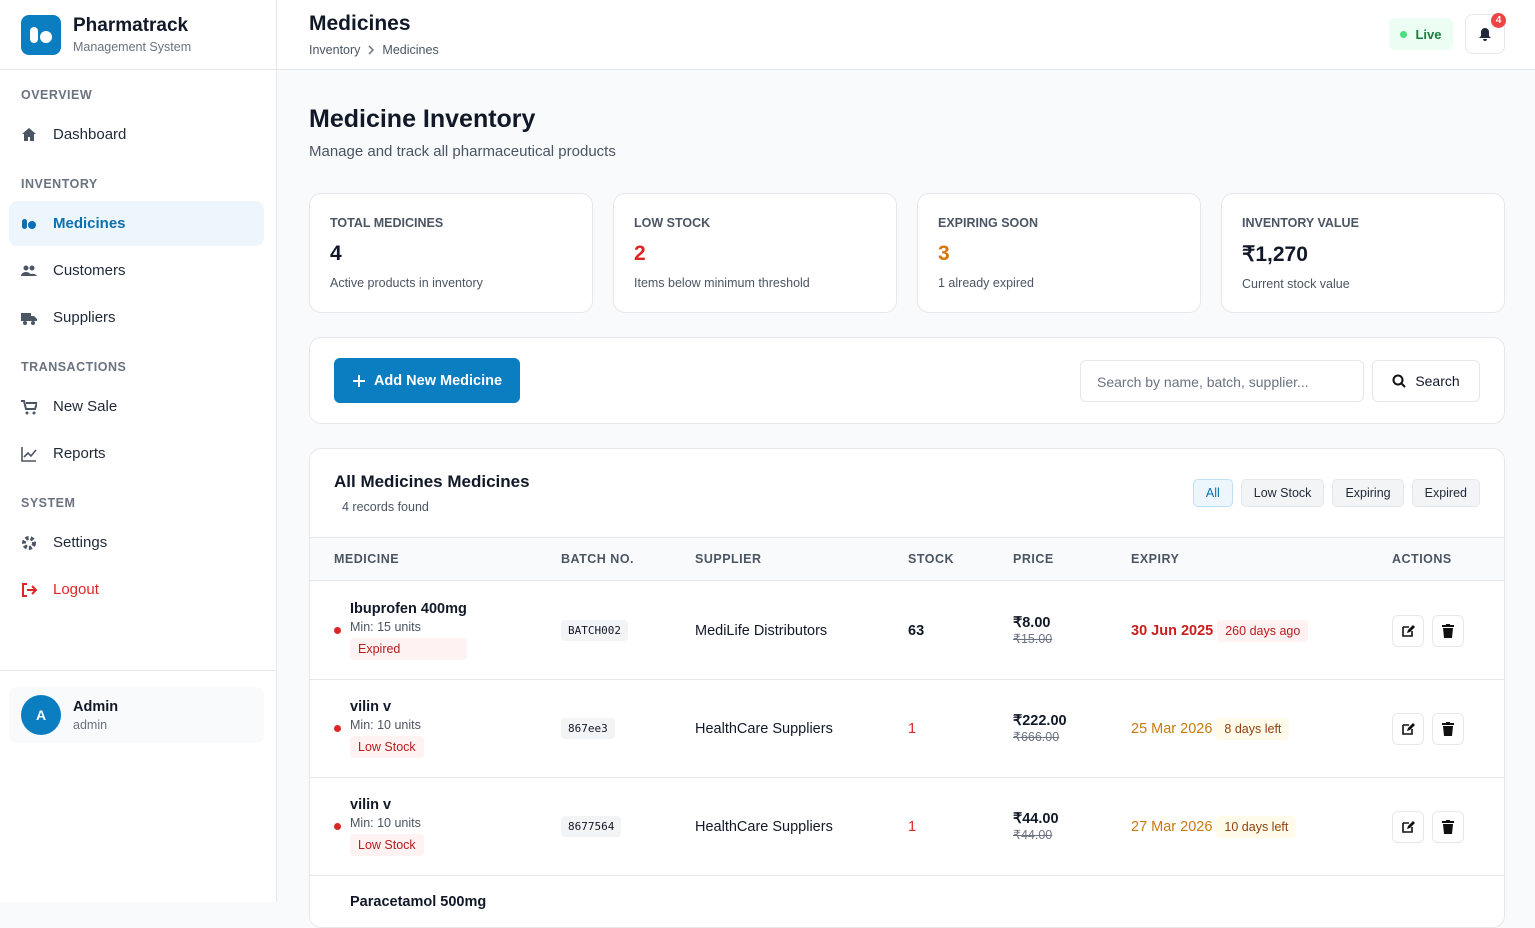 Image resolution: width=1535 pixels, height=928 pixels. What do you see at coordinates (136, 223) in the screenshot?
I see `nav-item: Medicines` at bounding box center [136, 223].